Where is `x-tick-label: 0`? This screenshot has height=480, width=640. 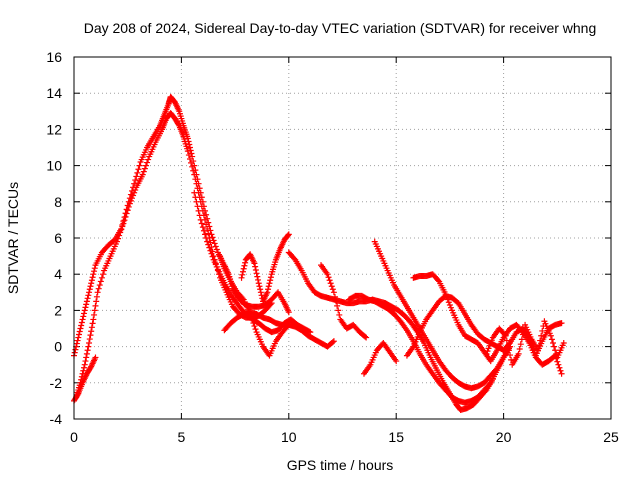
x-tick-label: 0 is located at coordinates (74, 437).